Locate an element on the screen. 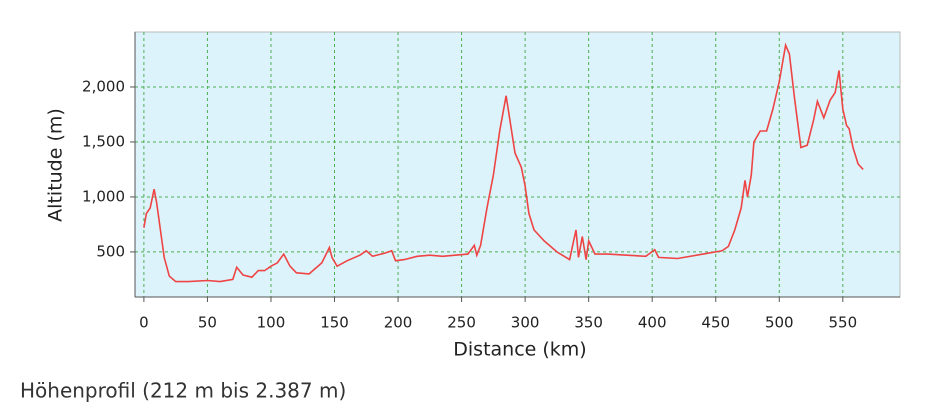 This screenshot has width=934, height=418. y-tick-label: 1,000 is located at coordinates (103, 196).